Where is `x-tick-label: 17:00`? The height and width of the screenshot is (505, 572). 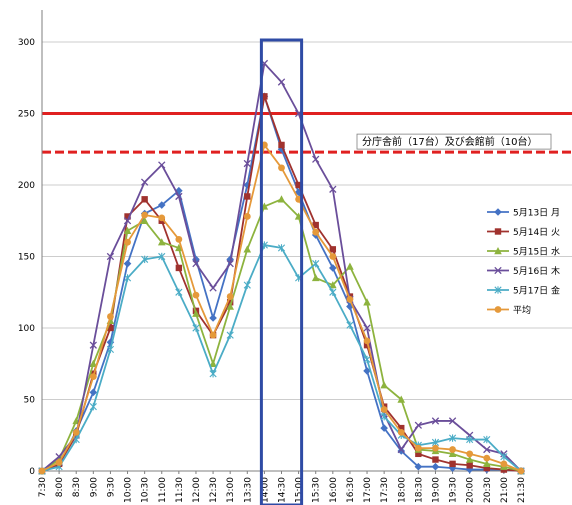
x-tick-label: 17:00 is located at coordinates (368, 490).